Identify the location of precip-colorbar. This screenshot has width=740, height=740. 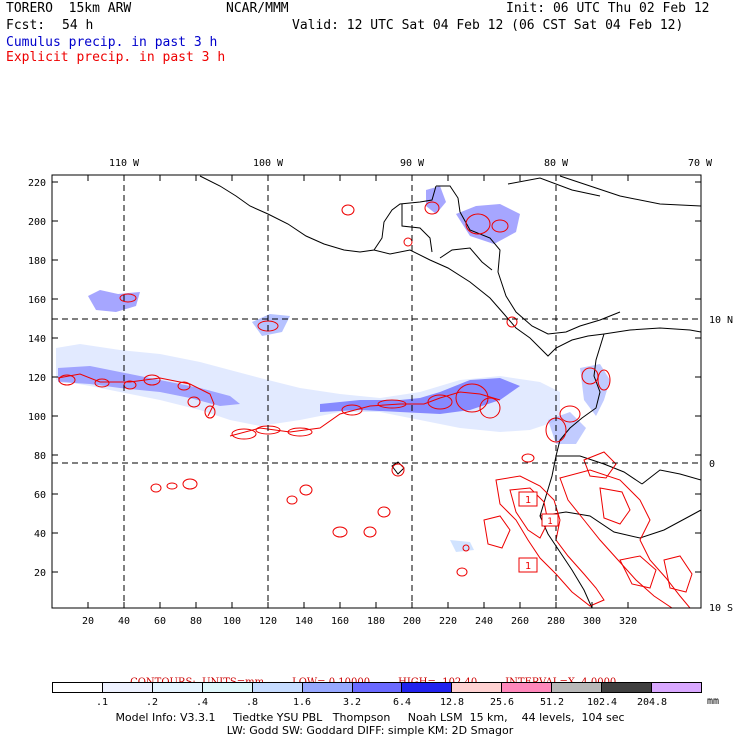
(377, 687).